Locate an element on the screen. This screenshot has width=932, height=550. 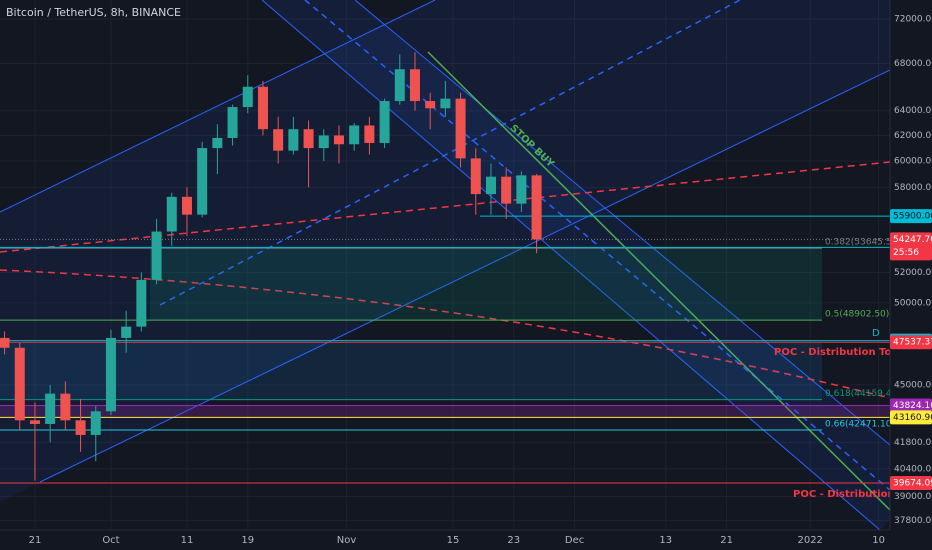
fib-label: 0.5(48902.50) is located at coordinates (857, 315).